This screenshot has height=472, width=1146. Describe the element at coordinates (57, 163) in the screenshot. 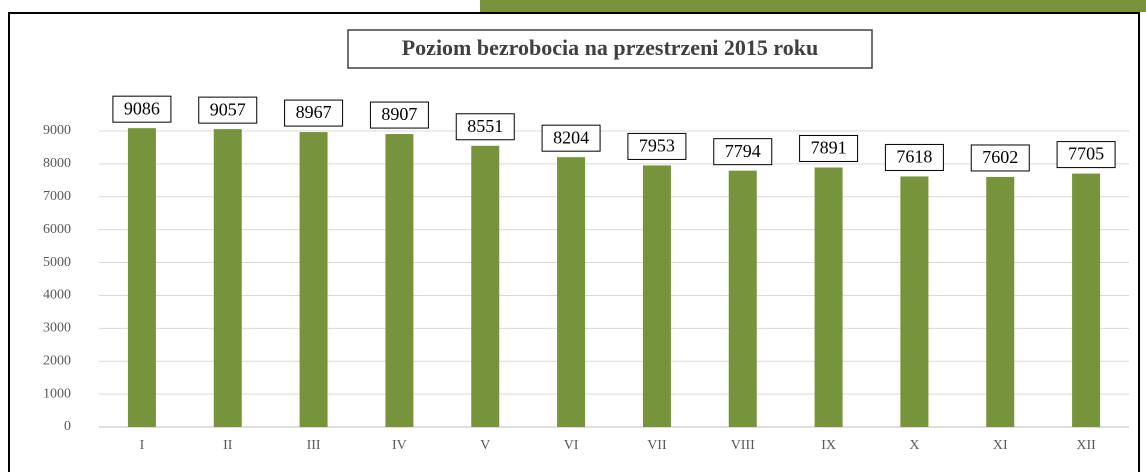

I see `y-tick-label: 8000` at that location.